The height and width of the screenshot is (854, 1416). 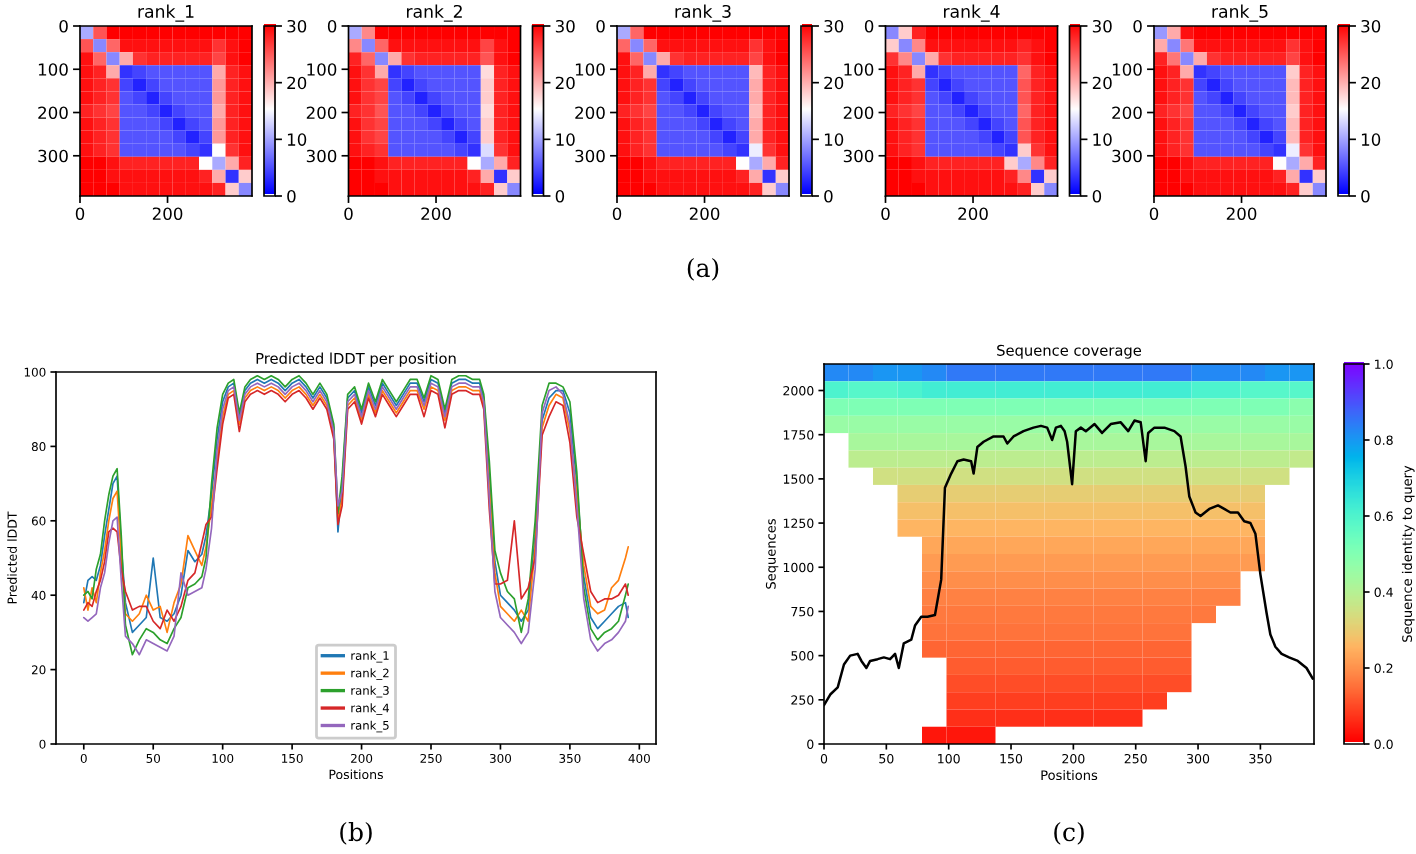 What do you see at coordinates (972, 13) in the screenshot?
I see `chart-title: rank_4` at bounding box center [972, 13].